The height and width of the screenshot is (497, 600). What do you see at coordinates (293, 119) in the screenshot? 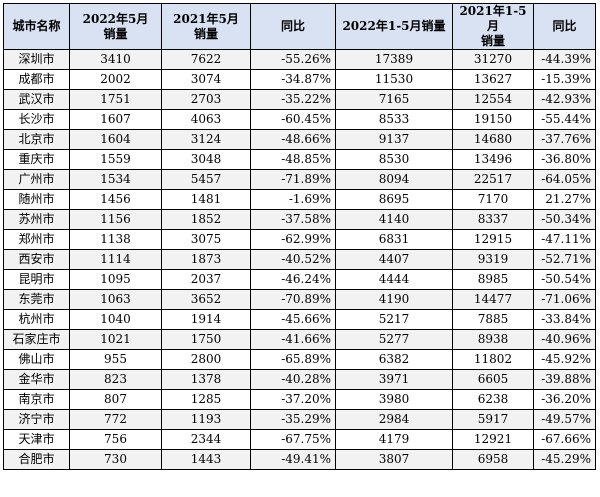
I see `yoy-may-cell: -60.45%` at bounding box center [293, 119].